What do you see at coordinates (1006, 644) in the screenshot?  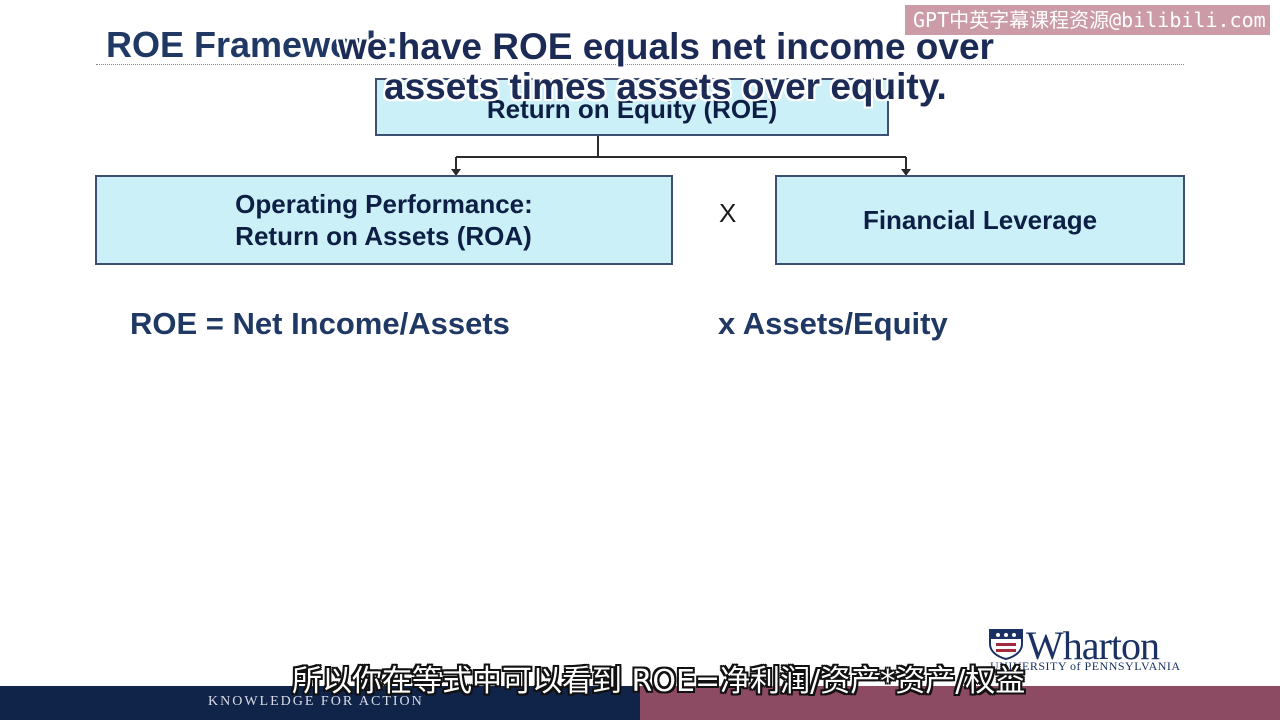 I see `penn-shield-icon` at bounding box center [1006, 644].